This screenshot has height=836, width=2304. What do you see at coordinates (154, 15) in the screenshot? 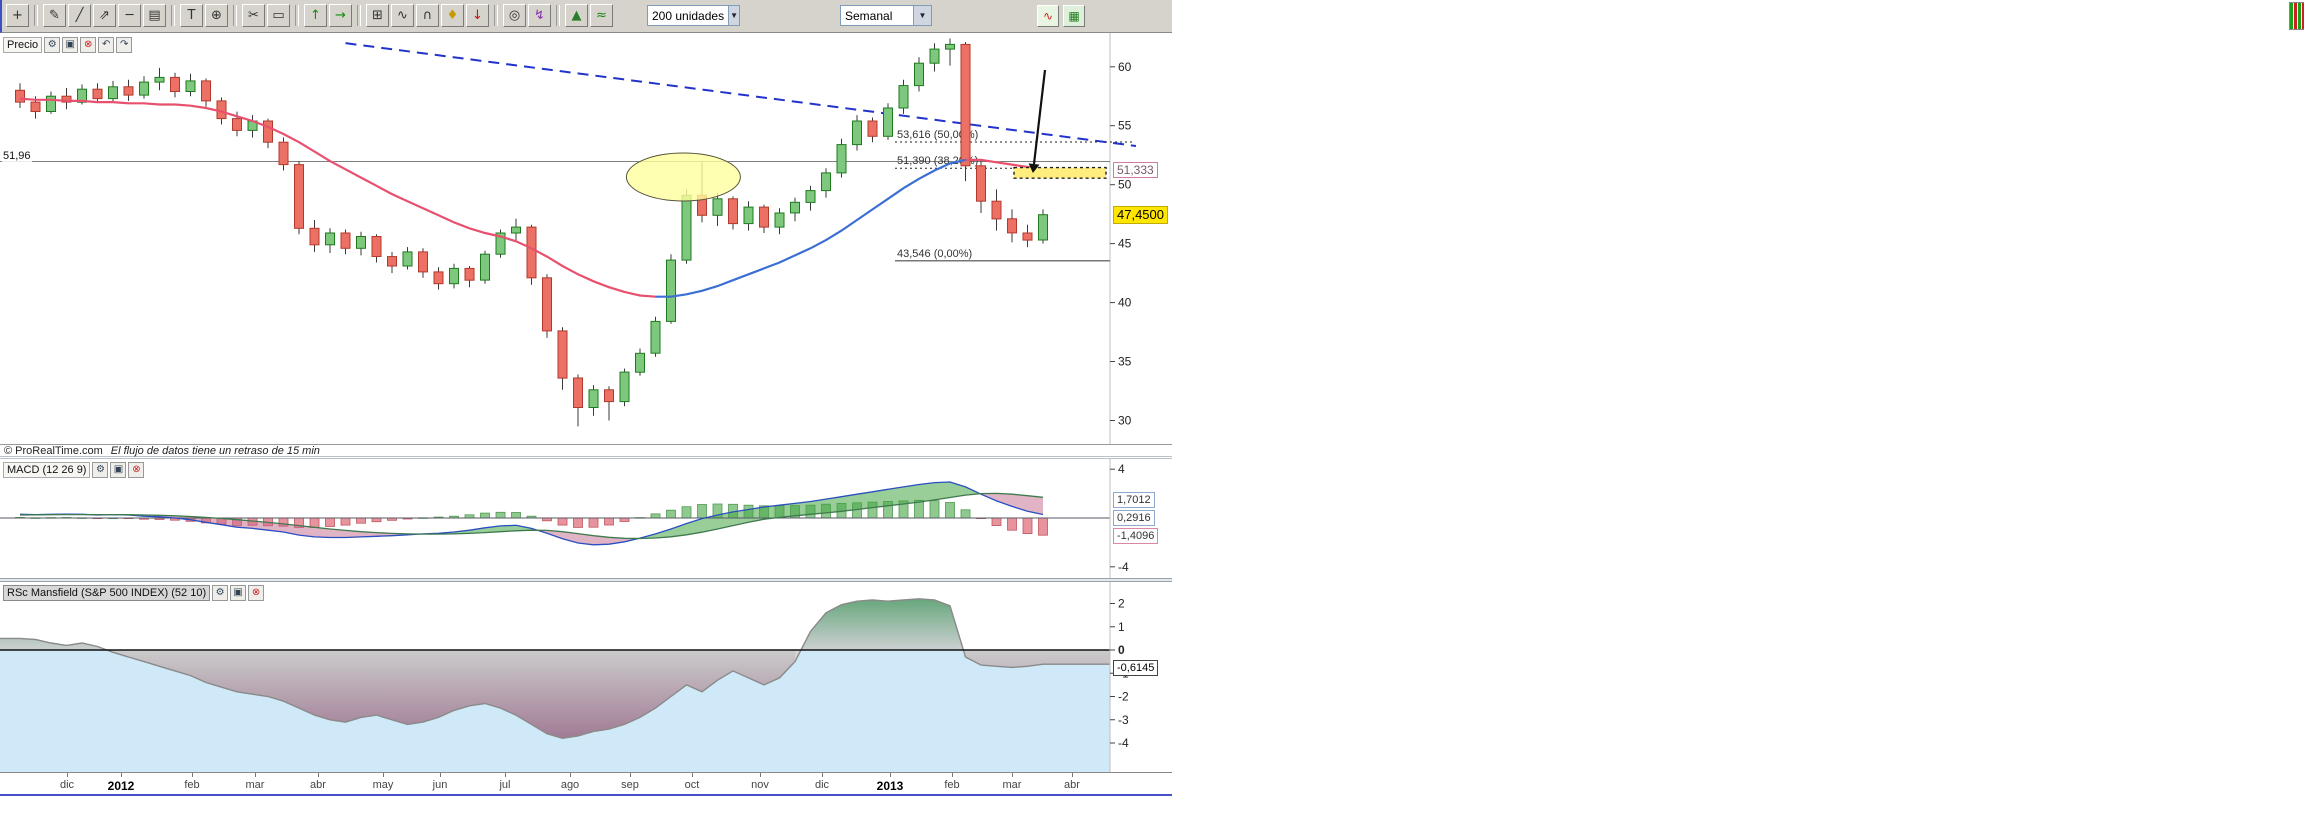
I see `fibonacci-tool-icon: ▤` at bounding box center [154, 15].